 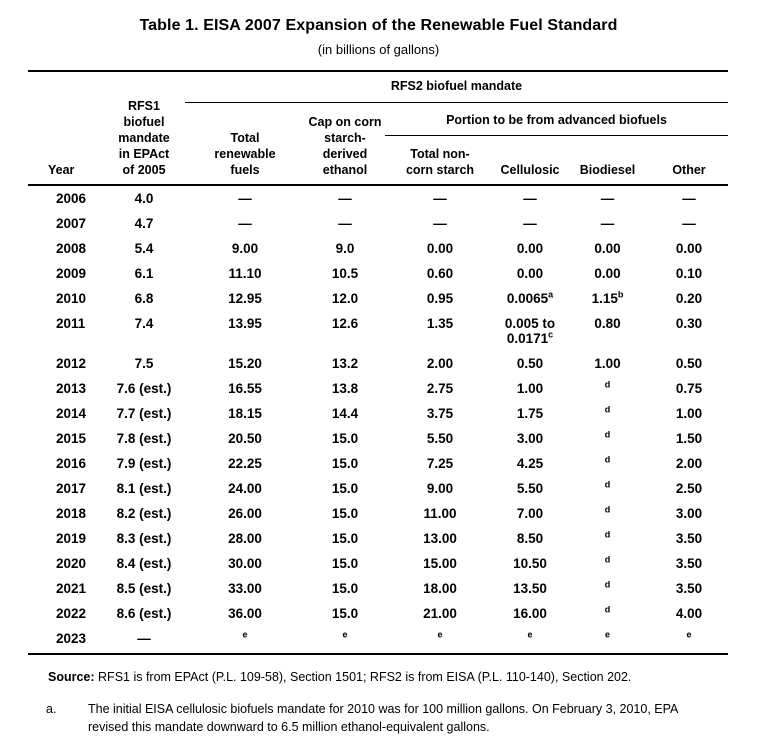 What do you see at coordinates (245, 363) in the screenshot?
I see `value-cell: 15.20` at bounding box center [245, 363].